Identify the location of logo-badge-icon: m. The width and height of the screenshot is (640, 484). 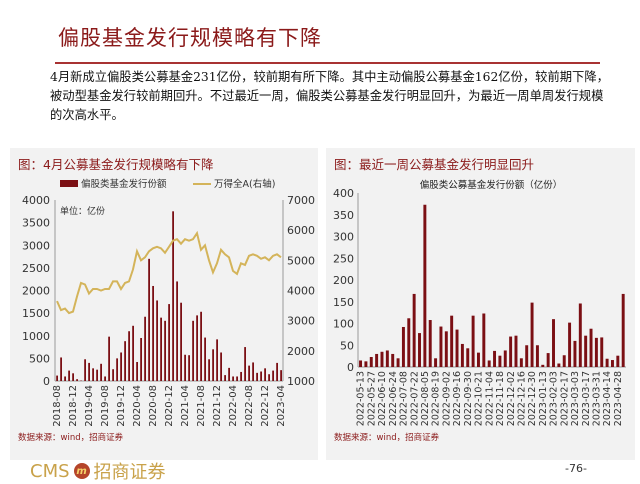
(82, 471).